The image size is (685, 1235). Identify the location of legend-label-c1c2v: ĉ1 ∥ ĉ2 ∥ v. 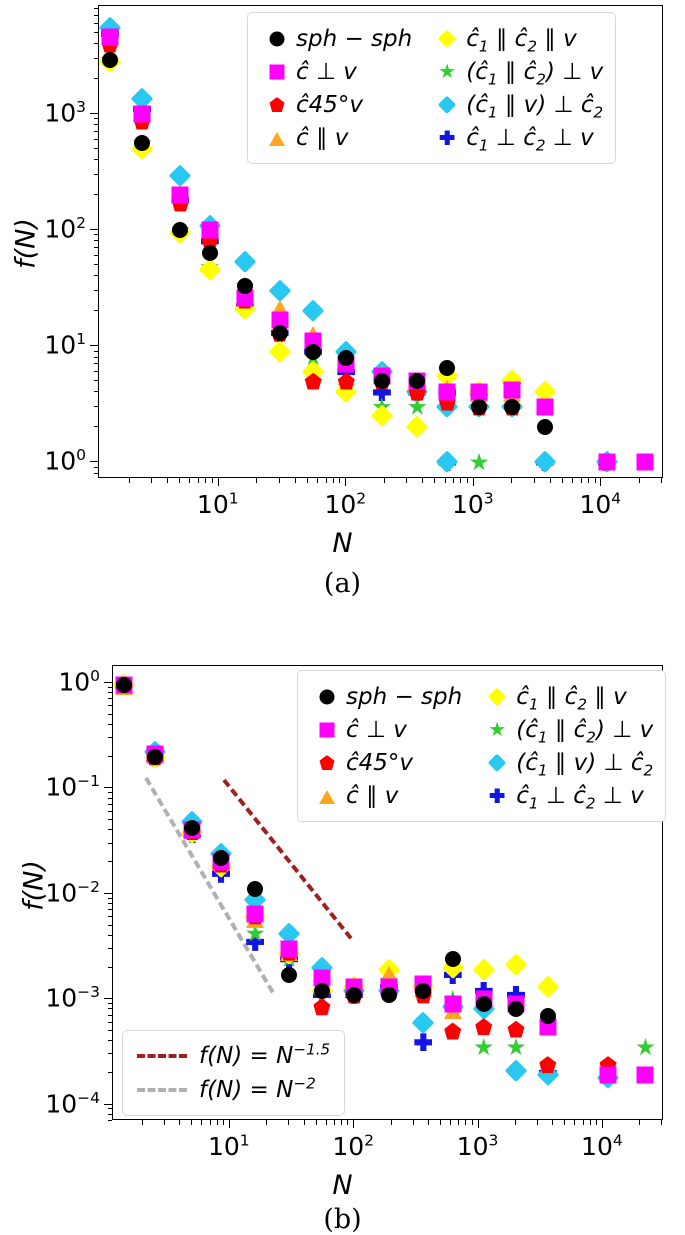
(521, 40).